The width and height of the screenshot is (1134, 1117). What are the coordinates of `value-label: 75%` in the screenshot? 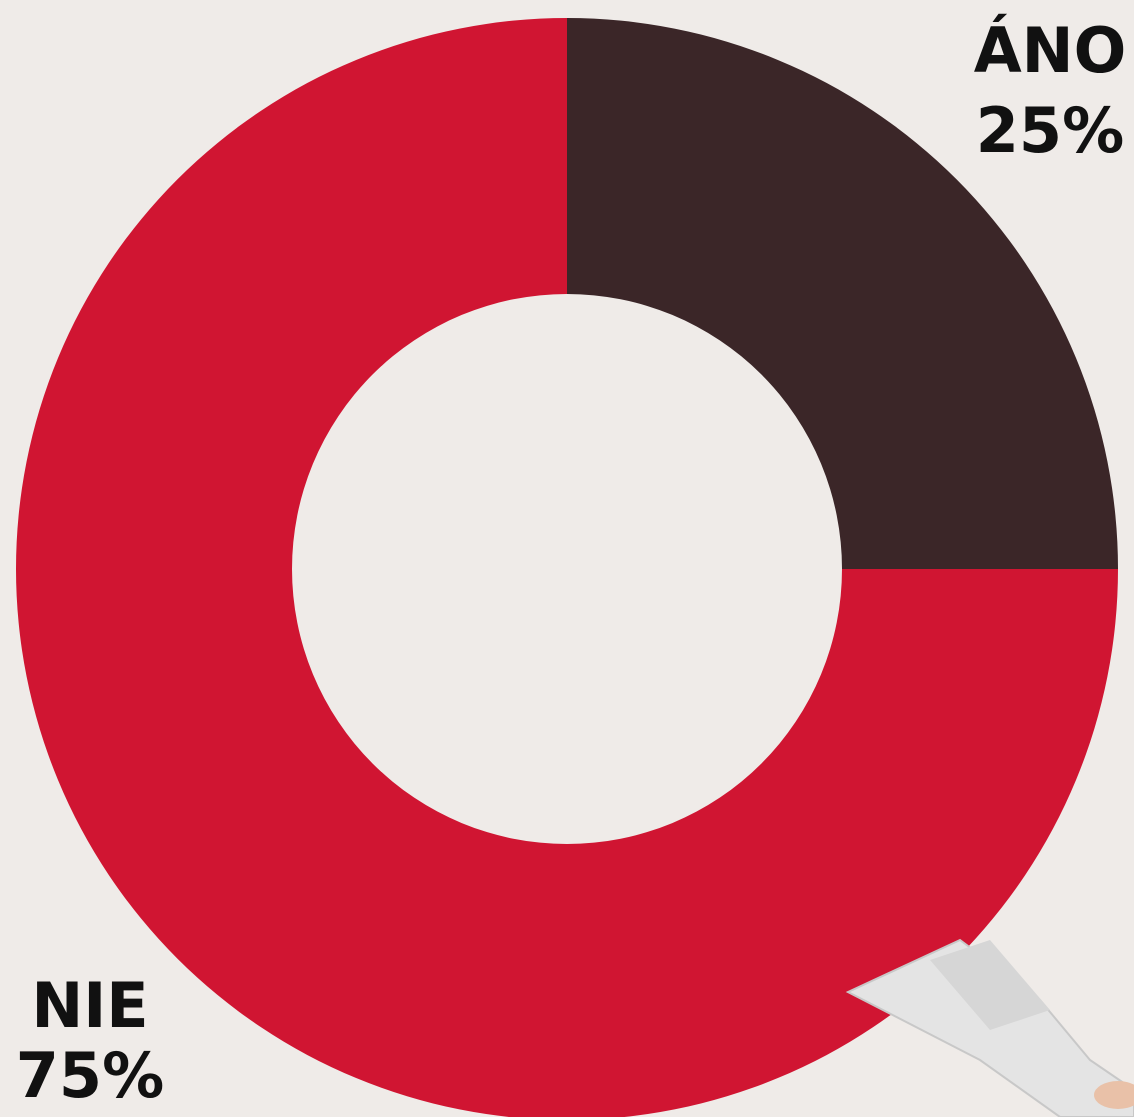 It's located at (90, 1075).